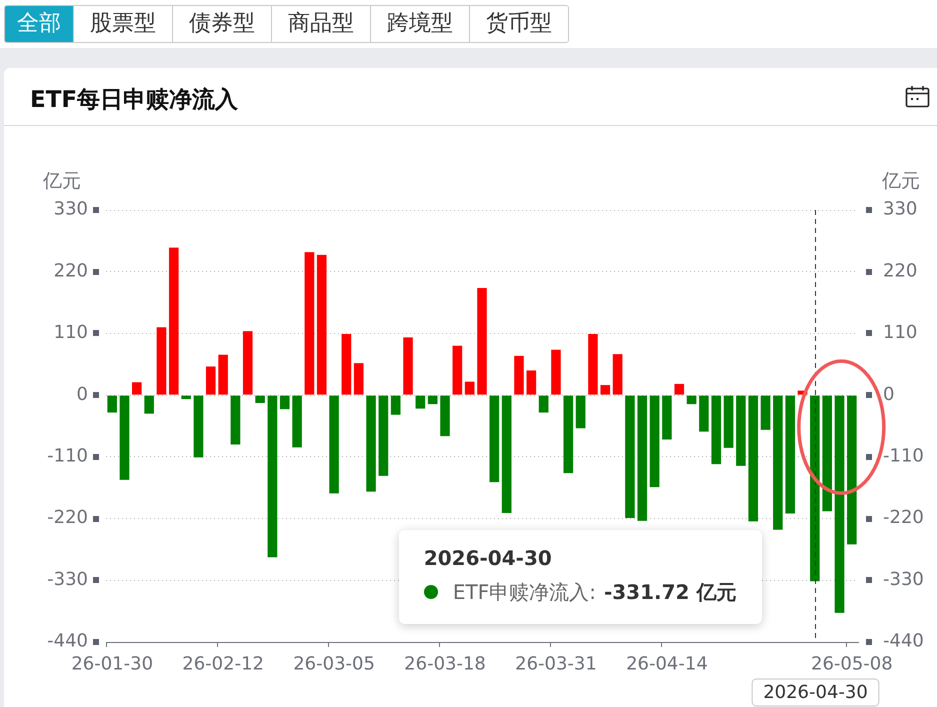 Image resolution: width=937 pixels, height=707 pixels. I want to click on x-tick-label: 26-03-18, so click(445, 663).